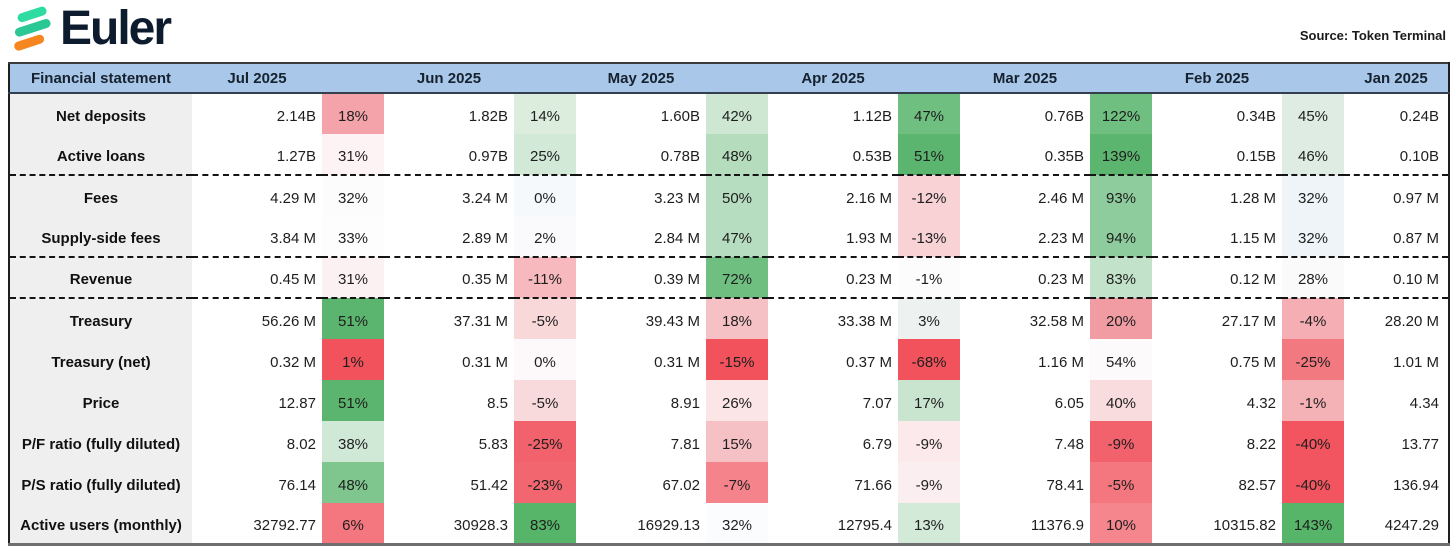 The width and height of the screenshot is (1456, 557). What do you see at coordinates (353, 359) in the screenshot?
I see `metric-change: 1%` at bounding box center [353, 359].